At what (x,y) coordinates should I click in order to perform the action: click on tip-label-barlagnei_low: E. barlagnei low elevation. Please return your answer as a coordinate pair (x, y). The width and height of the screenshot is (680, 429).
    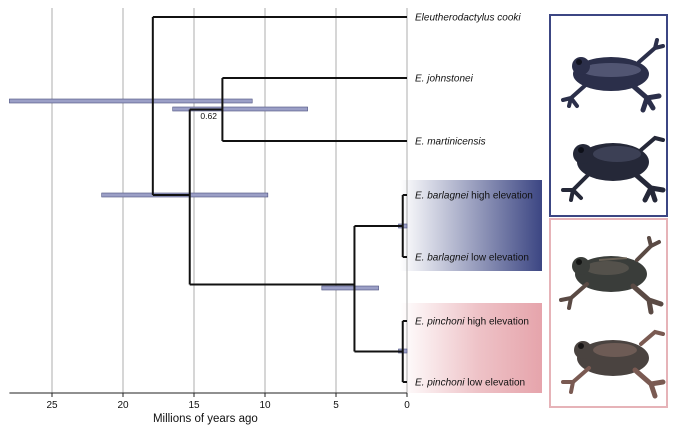
    Looking at the image, I should click on (472, 258).